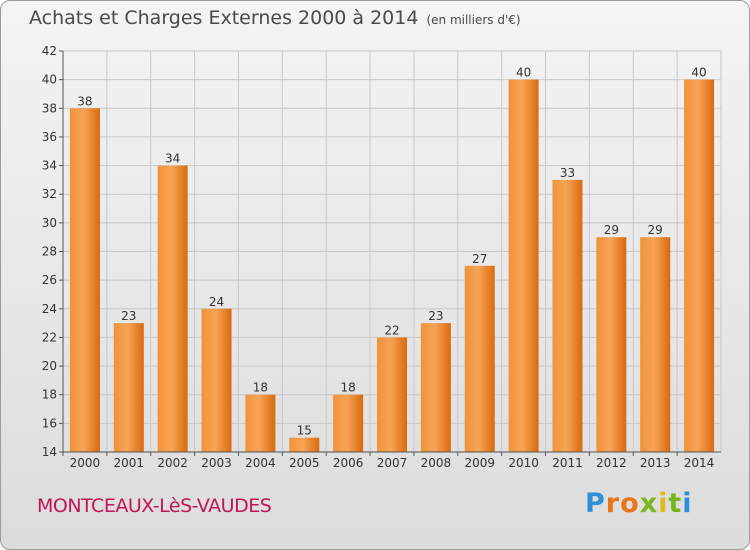 The image size is (750, 550). Describe the element at coordinates (216, 380) in the screenshot. I see `bar-2003` at that location.